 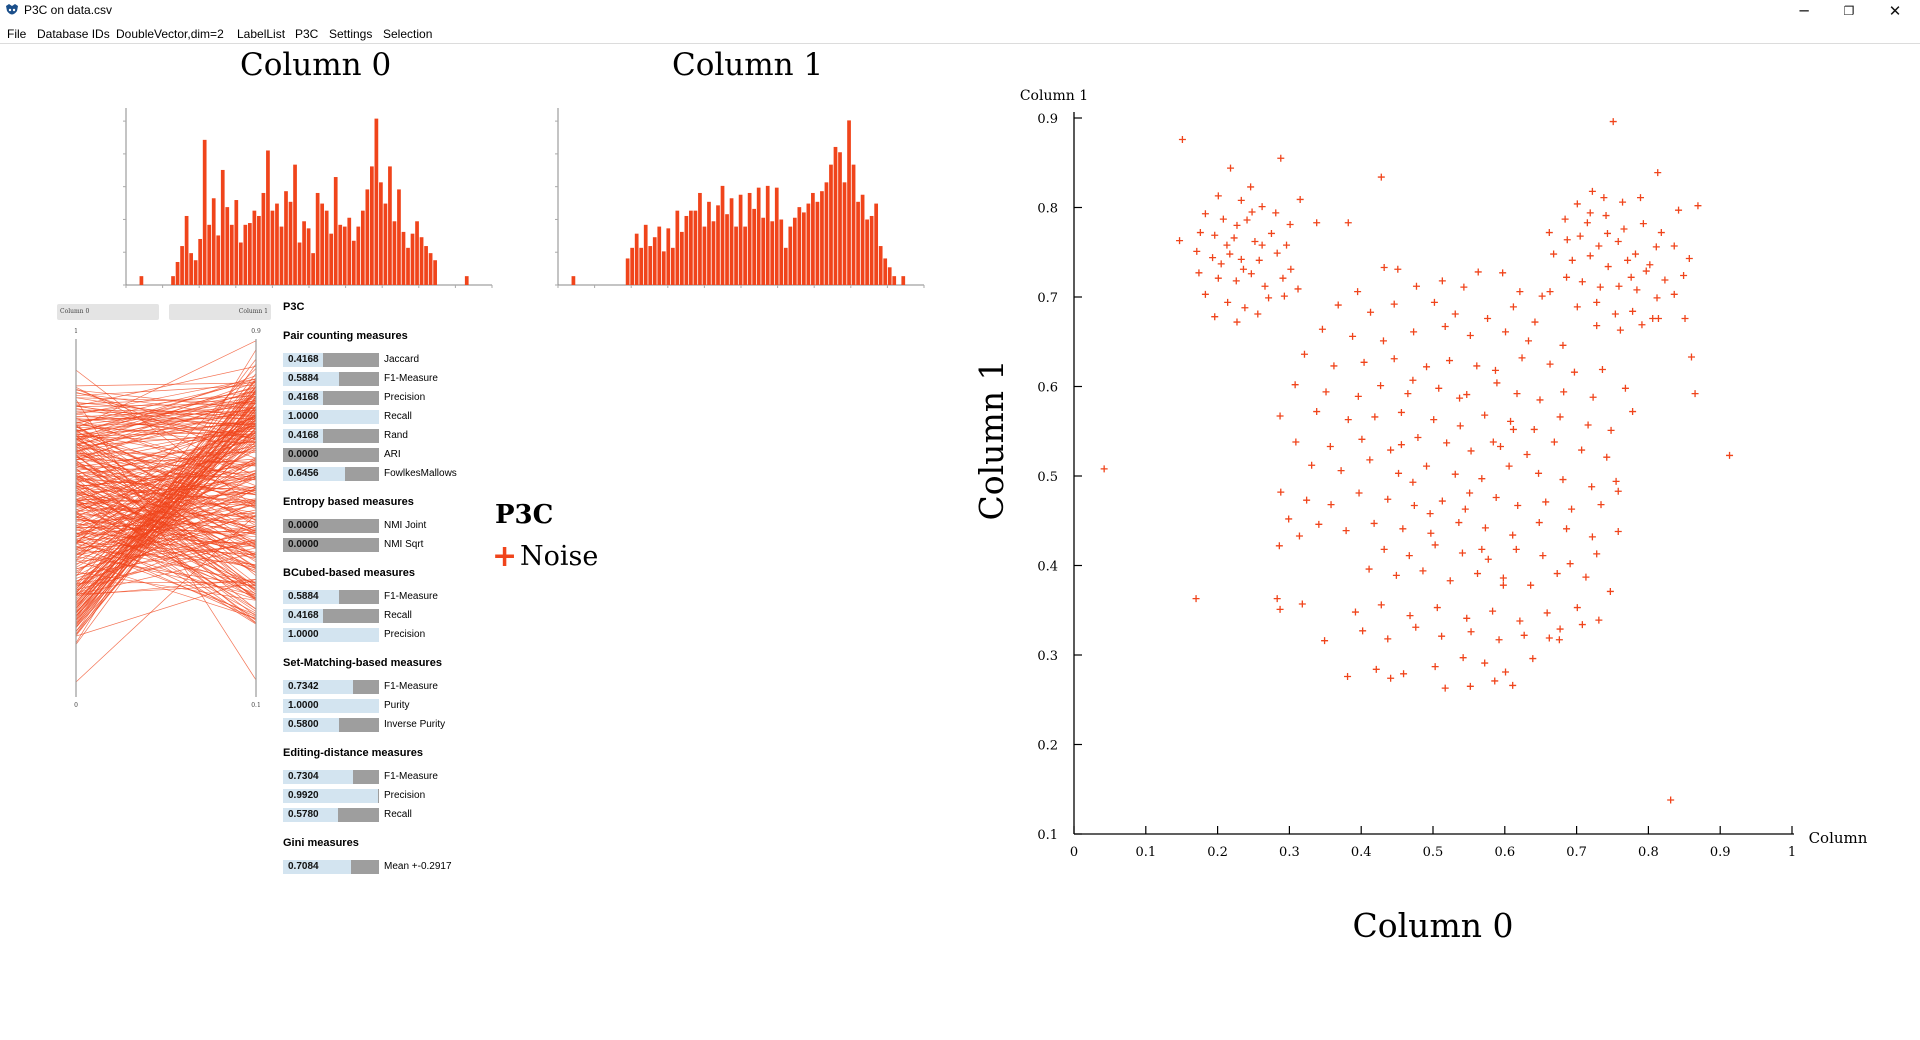 What do you see at coordinates (348, 502) in the screenshot?
I see `measure-section-heading: Entropy based measures` at bounding box center [348, 502].